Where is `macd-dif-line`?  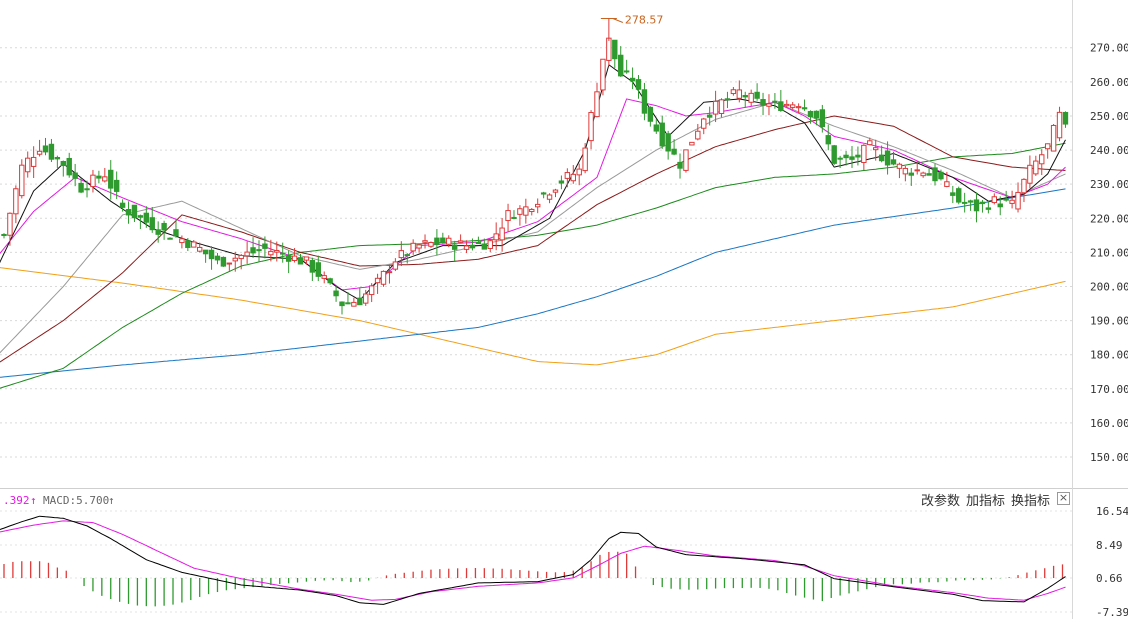 macd-dif-line is located at coordinates (533, 560).